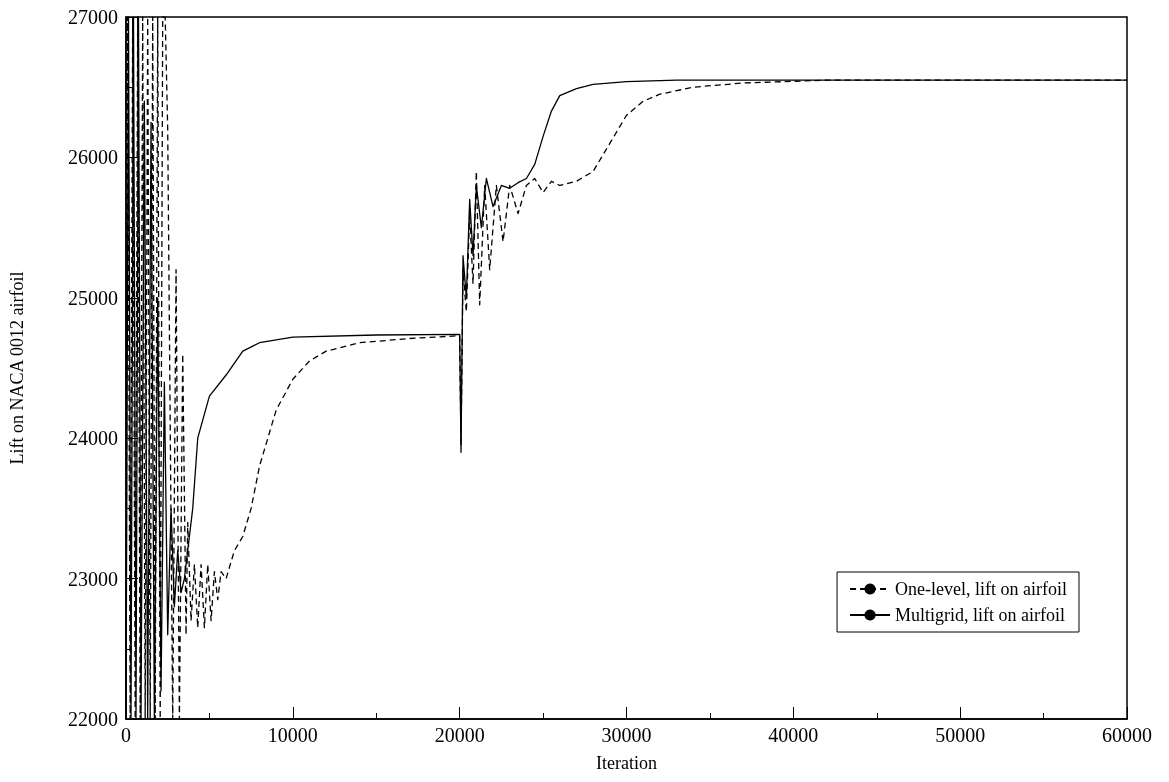 This screenshot has height=782, width=1169. I want to click on x-tick-label: 40000, so click(793, 735).